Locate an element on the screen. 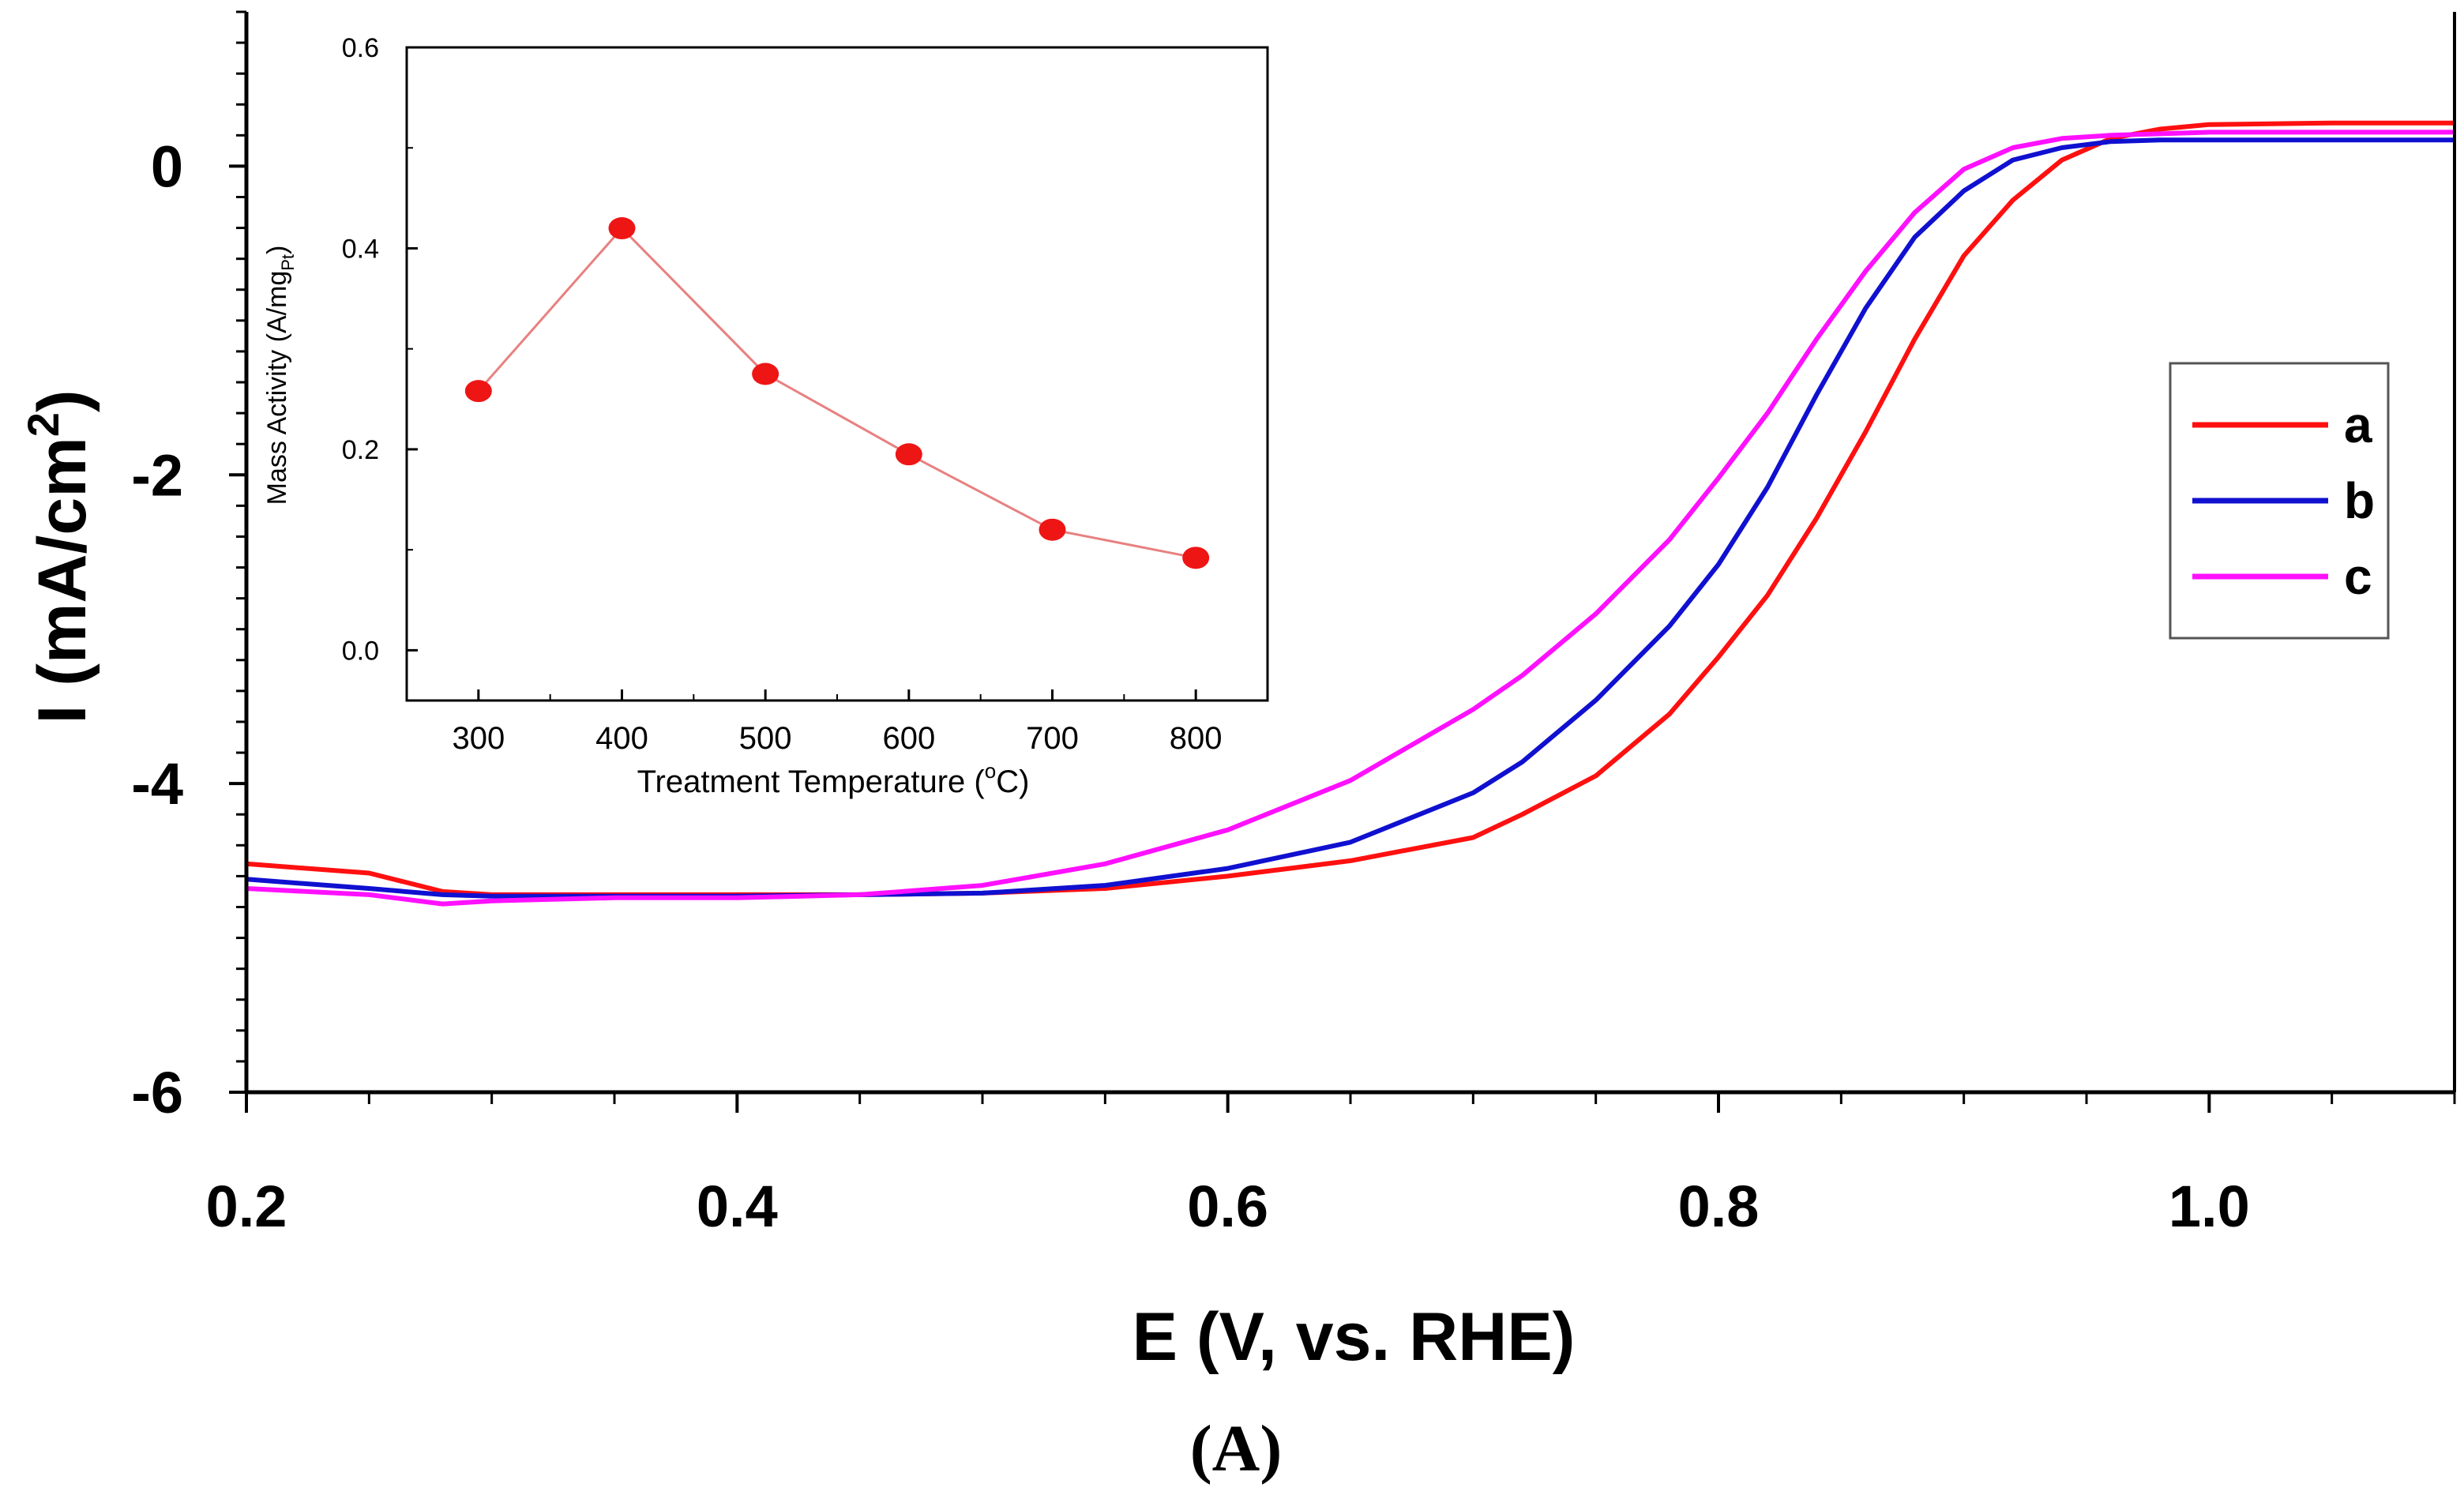 This screenshot has width=2464, height=1495. x-axis-label: E (V, vs. RHE) is located at coordinates (1354, 1337).